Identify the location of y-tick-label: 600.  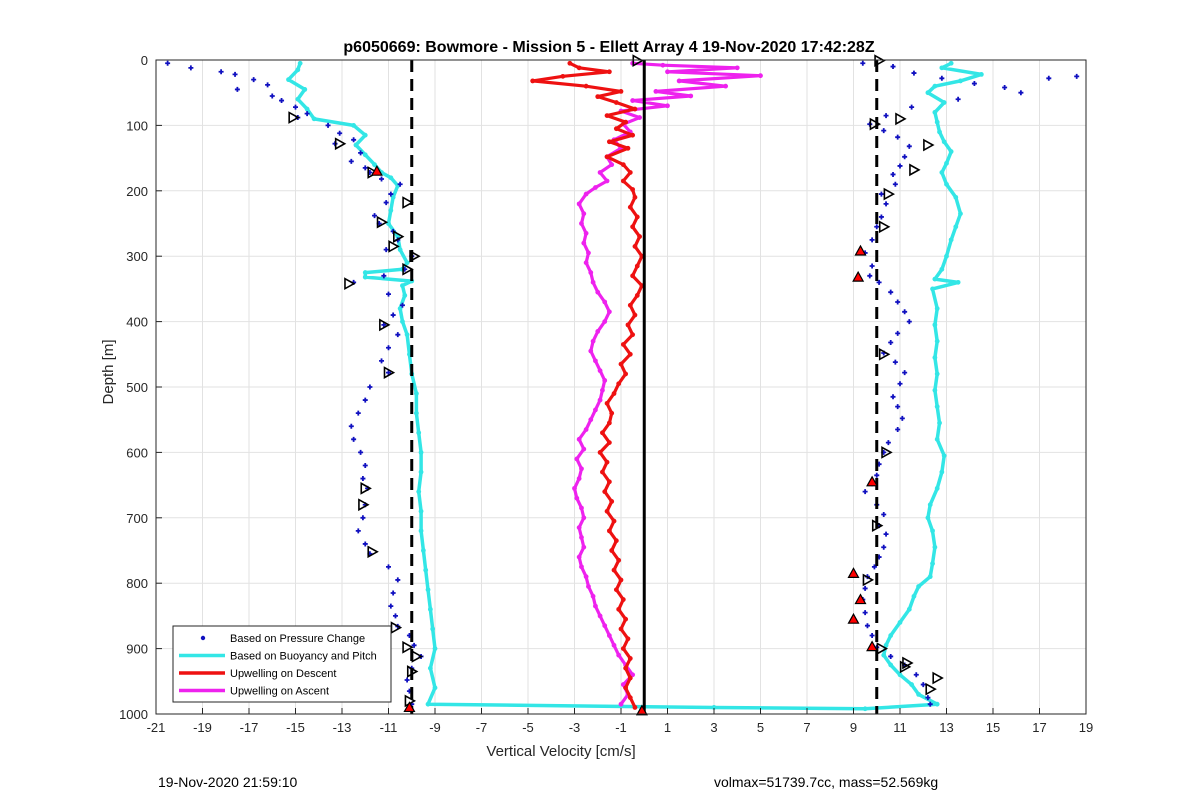
(137, 452).